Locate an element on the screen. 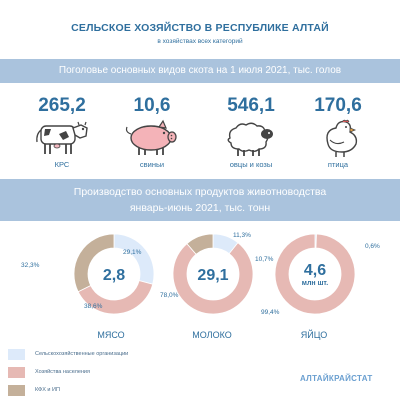  production-heading-line2: январь-июнь 2021, тыс. тонн is located at coordinates (200, 208).